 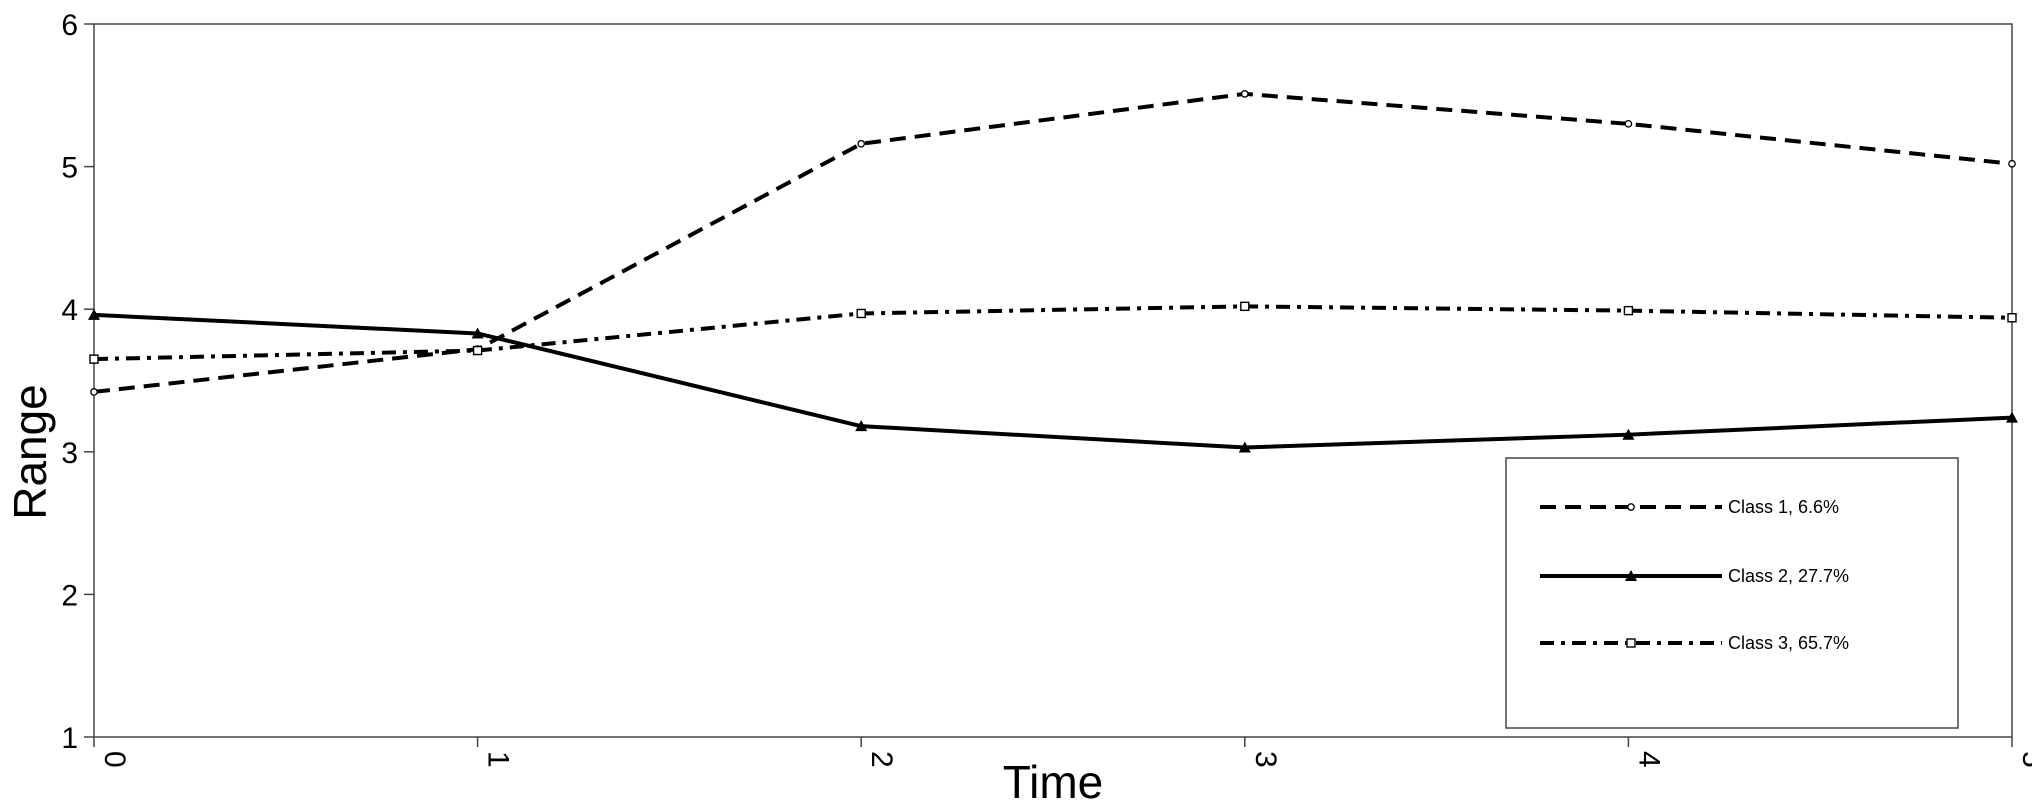 What do you see at coordinates (69, 310) in the screenshot?
I see `y-tick-label: 4` at bounding box center [69, 310].